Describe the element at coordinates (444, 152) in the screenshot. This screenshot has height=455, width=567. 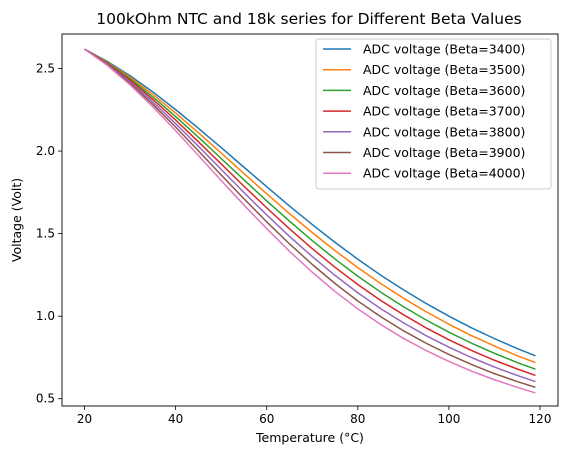
I see `legend-label-6: ADC voltage (Beta=3900)` at that location.